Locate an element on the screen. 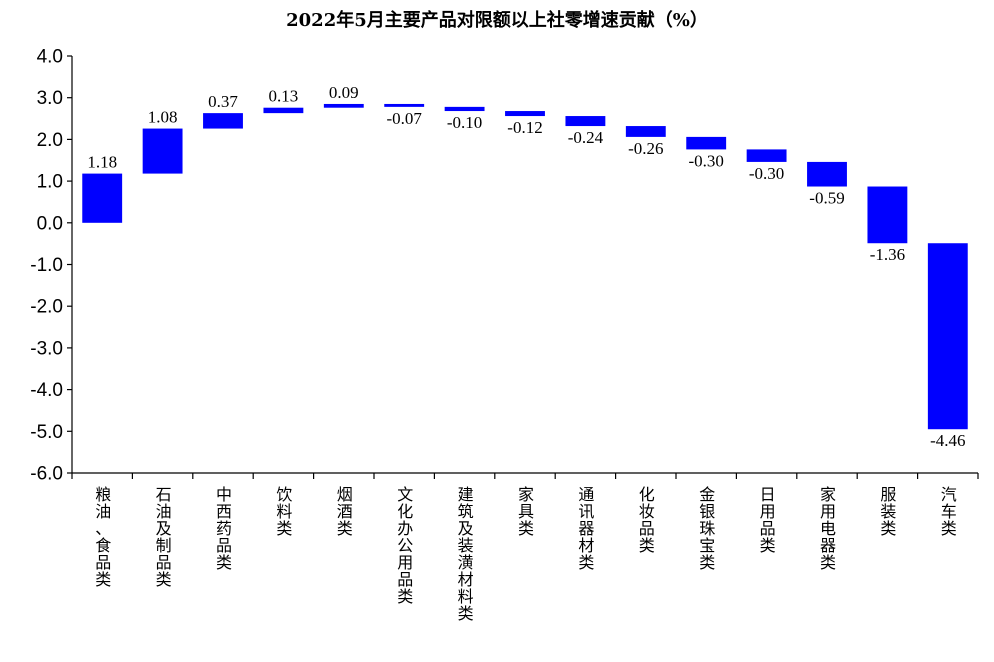 The width and height of the screenshot is (994, 662). category-label: 文化办公用品类 is located at coordinates (405, 545).